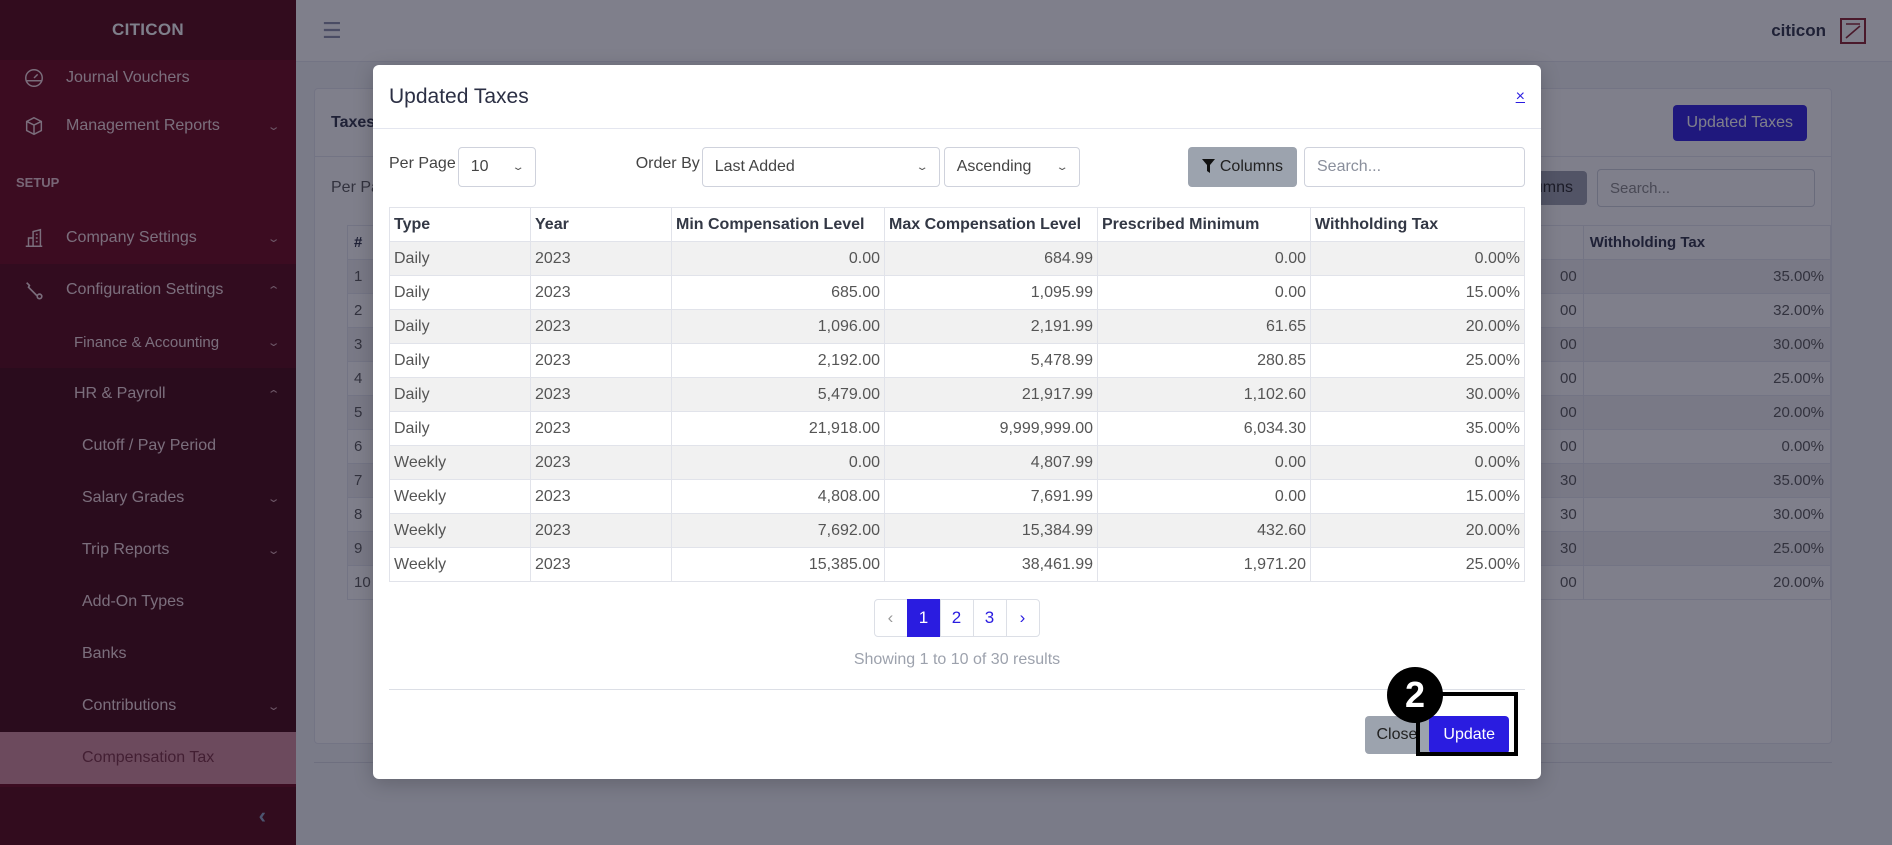  Describe the element at coordinates (1204, 224) in the screenshot. I see `column-header-prescribed-minimum: Prescribed Minimum` at that location.